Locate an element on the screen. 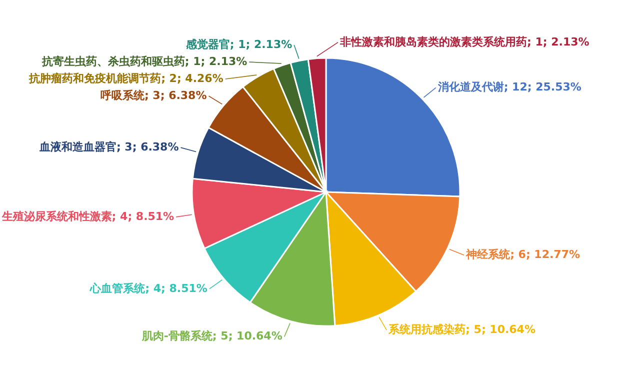 The image size is (632, 367). slice-label: 系统用抗感染药; 5; 10.64% is located at coordinates (462, 329).